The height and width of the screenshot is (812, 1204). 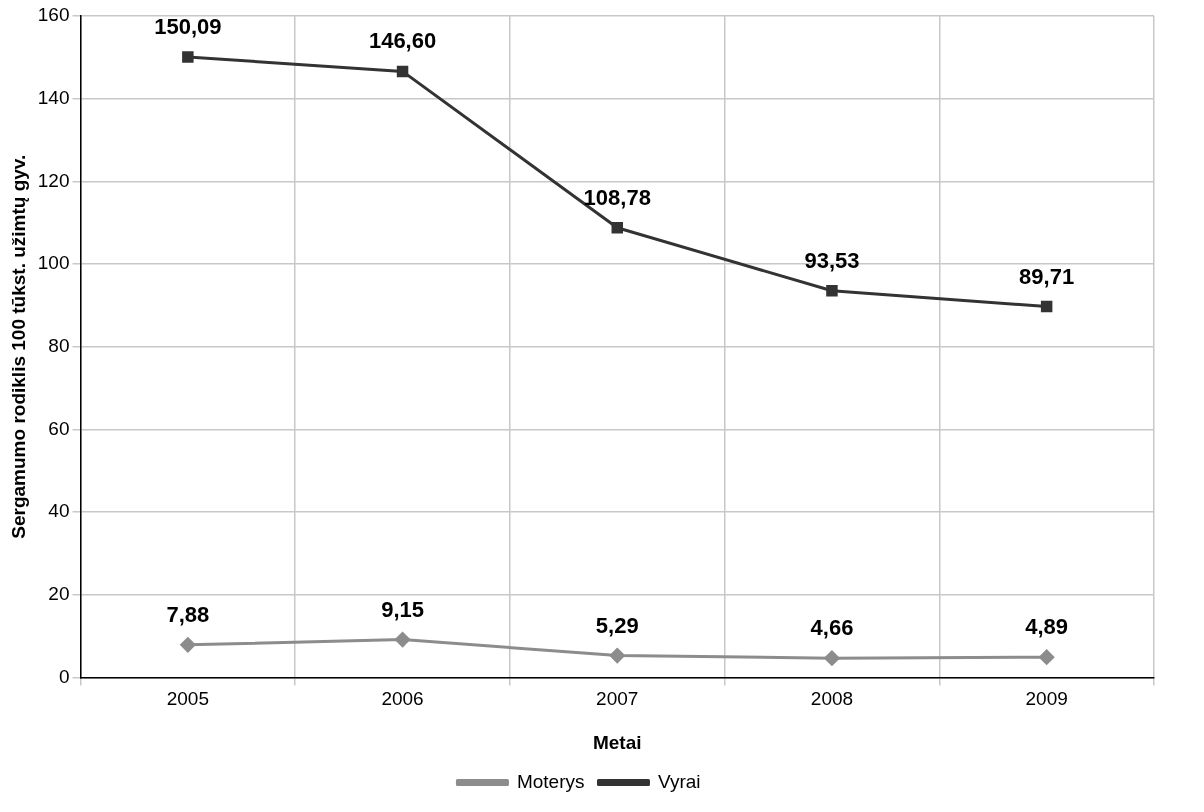 What do you see at coordinates (53, 263) in the screenshot?
I see `y-tick-label: 100` at bounding box center [53, 263].